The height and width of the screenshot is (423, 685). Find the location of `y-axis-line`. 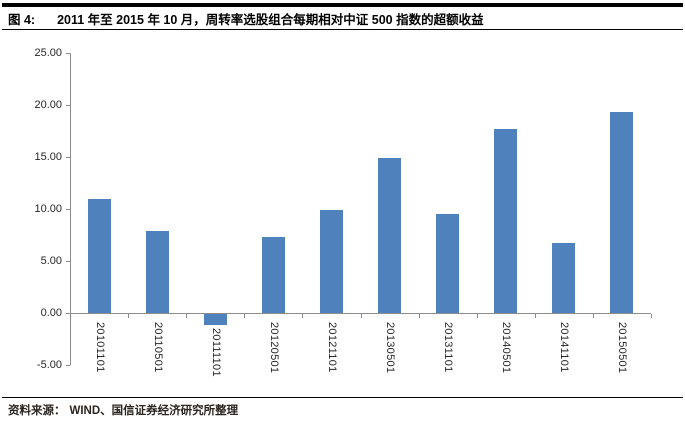

y-axis-line is located at coordinates (70, 209).